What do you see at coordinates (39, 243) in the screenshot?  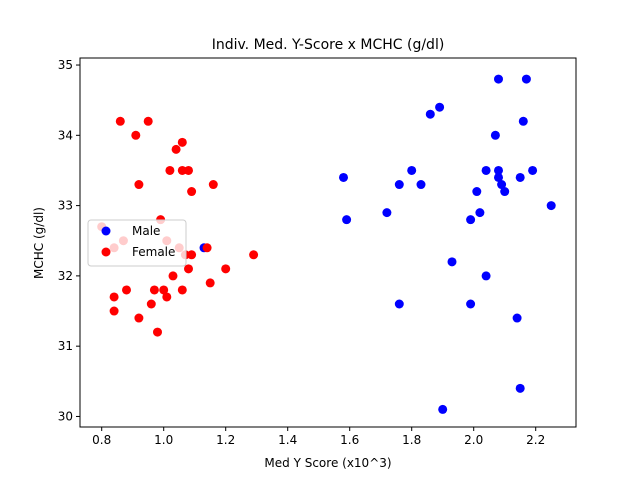 I see `y-axis-title: MCHC (g/dl)` at bounding box center [39, 243].